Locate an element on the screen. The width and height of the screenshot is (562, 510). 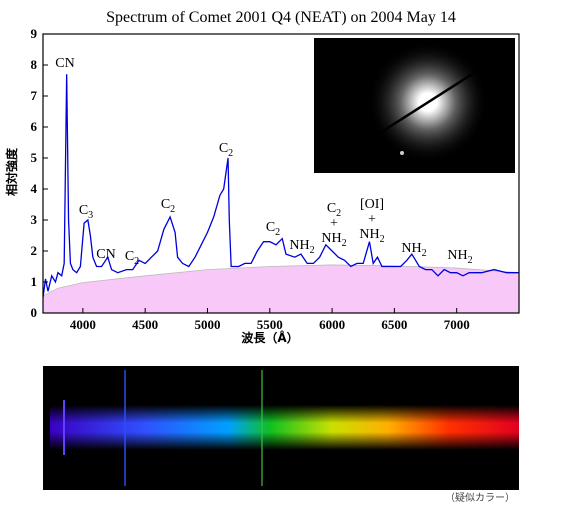
y-tick-label: 2 is located at coordinates (34, 250).